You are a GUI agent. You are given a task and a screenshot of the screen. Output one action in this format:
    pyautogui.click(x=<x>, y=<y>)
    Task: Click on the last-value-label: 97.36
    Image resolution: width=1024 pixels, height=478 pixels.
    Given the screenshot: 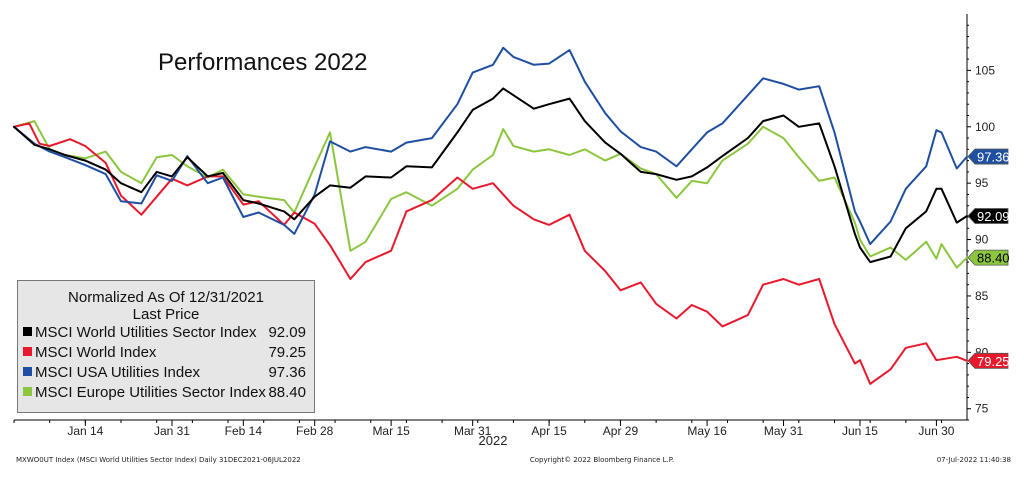 What is the action you would take?
    pyautogui.click(x=993, y=157)
    